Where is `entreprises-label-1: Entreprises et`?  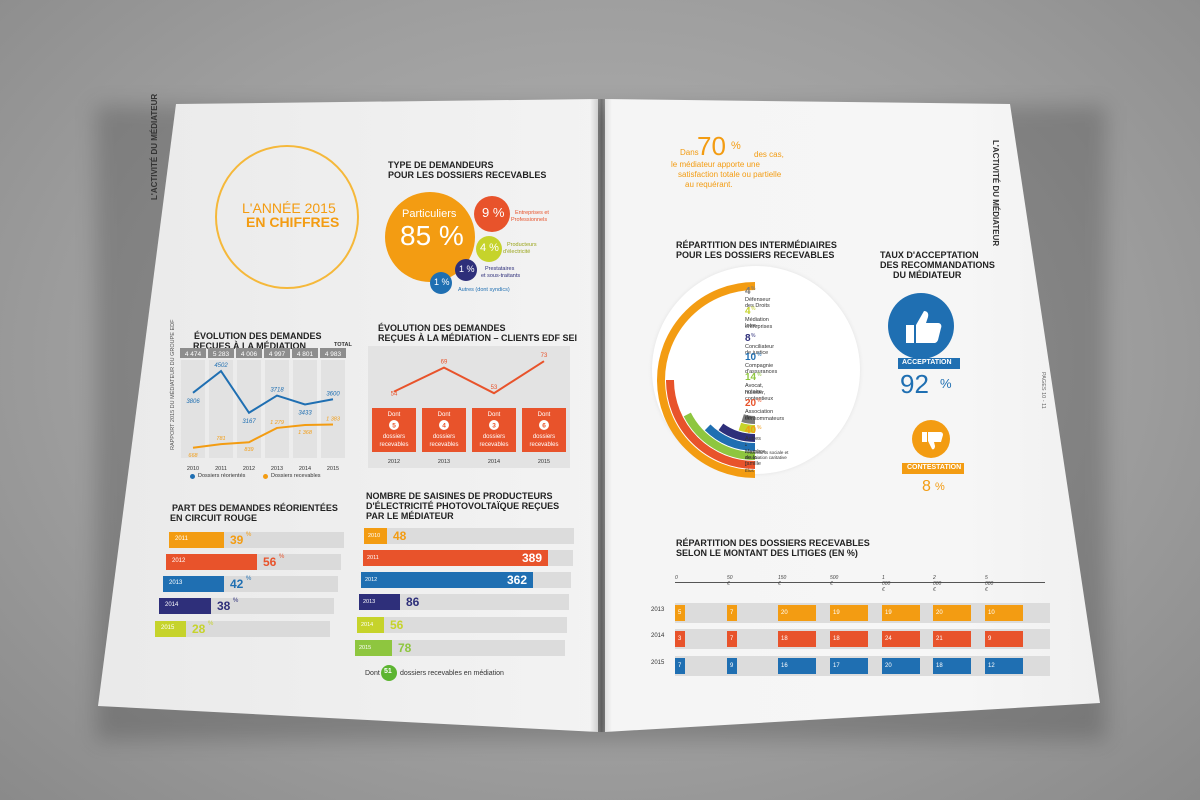 entreprises-label-1: Entreprises et is located at coordinates (532, 213).